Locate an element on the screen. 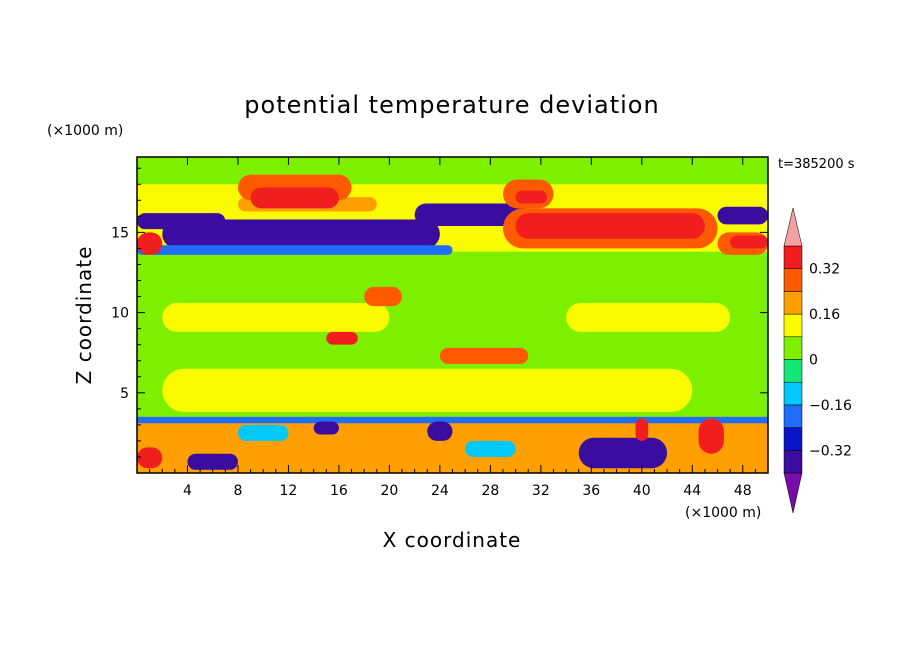  colorbar-tick-label: 0.32 is located at coordinates (824, 270).